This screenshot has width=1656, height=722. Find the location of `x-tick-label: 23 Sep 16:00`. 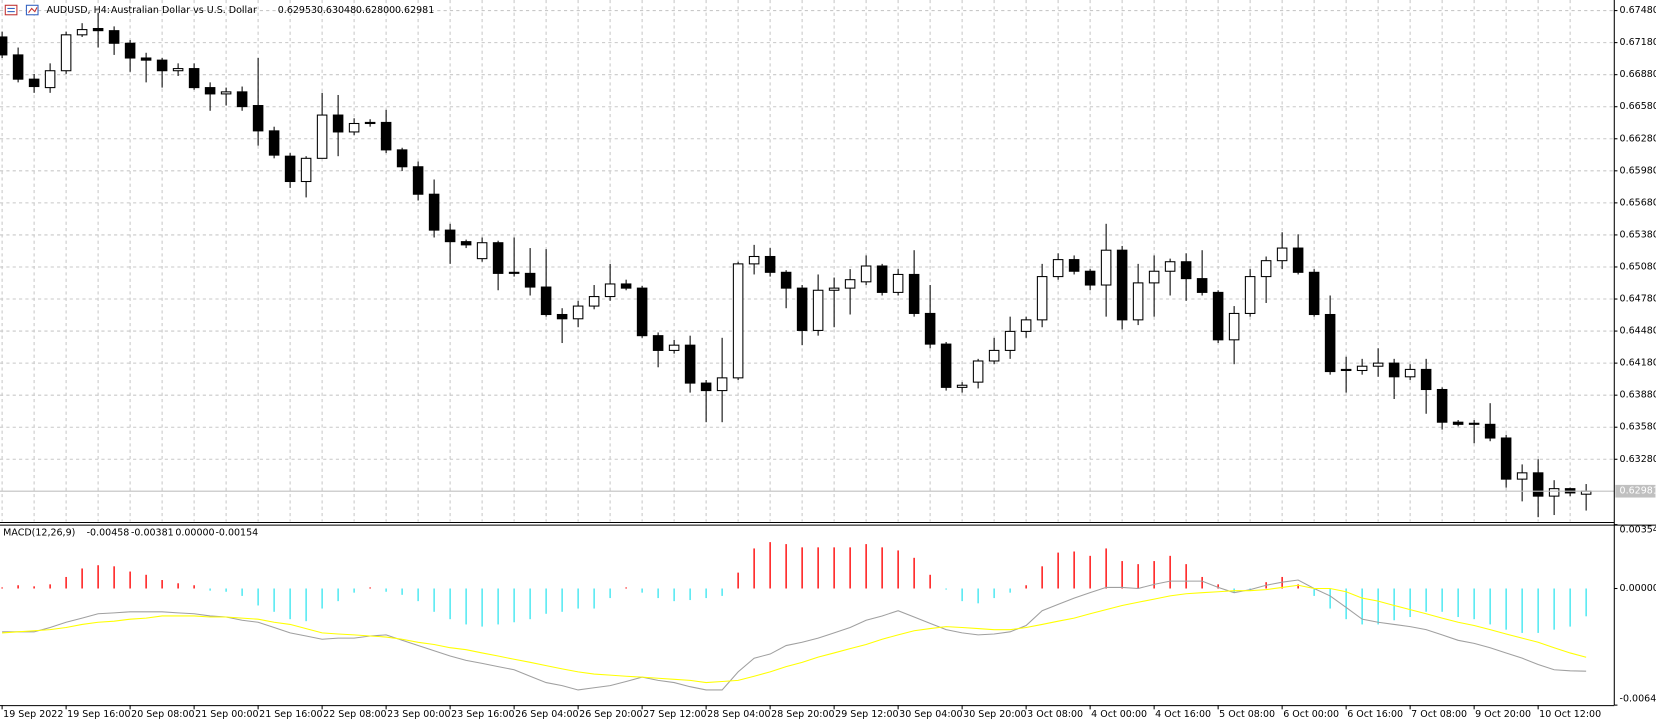

x-tick-label: 23 Sep 16:00 is located at coordinates (482, 714).